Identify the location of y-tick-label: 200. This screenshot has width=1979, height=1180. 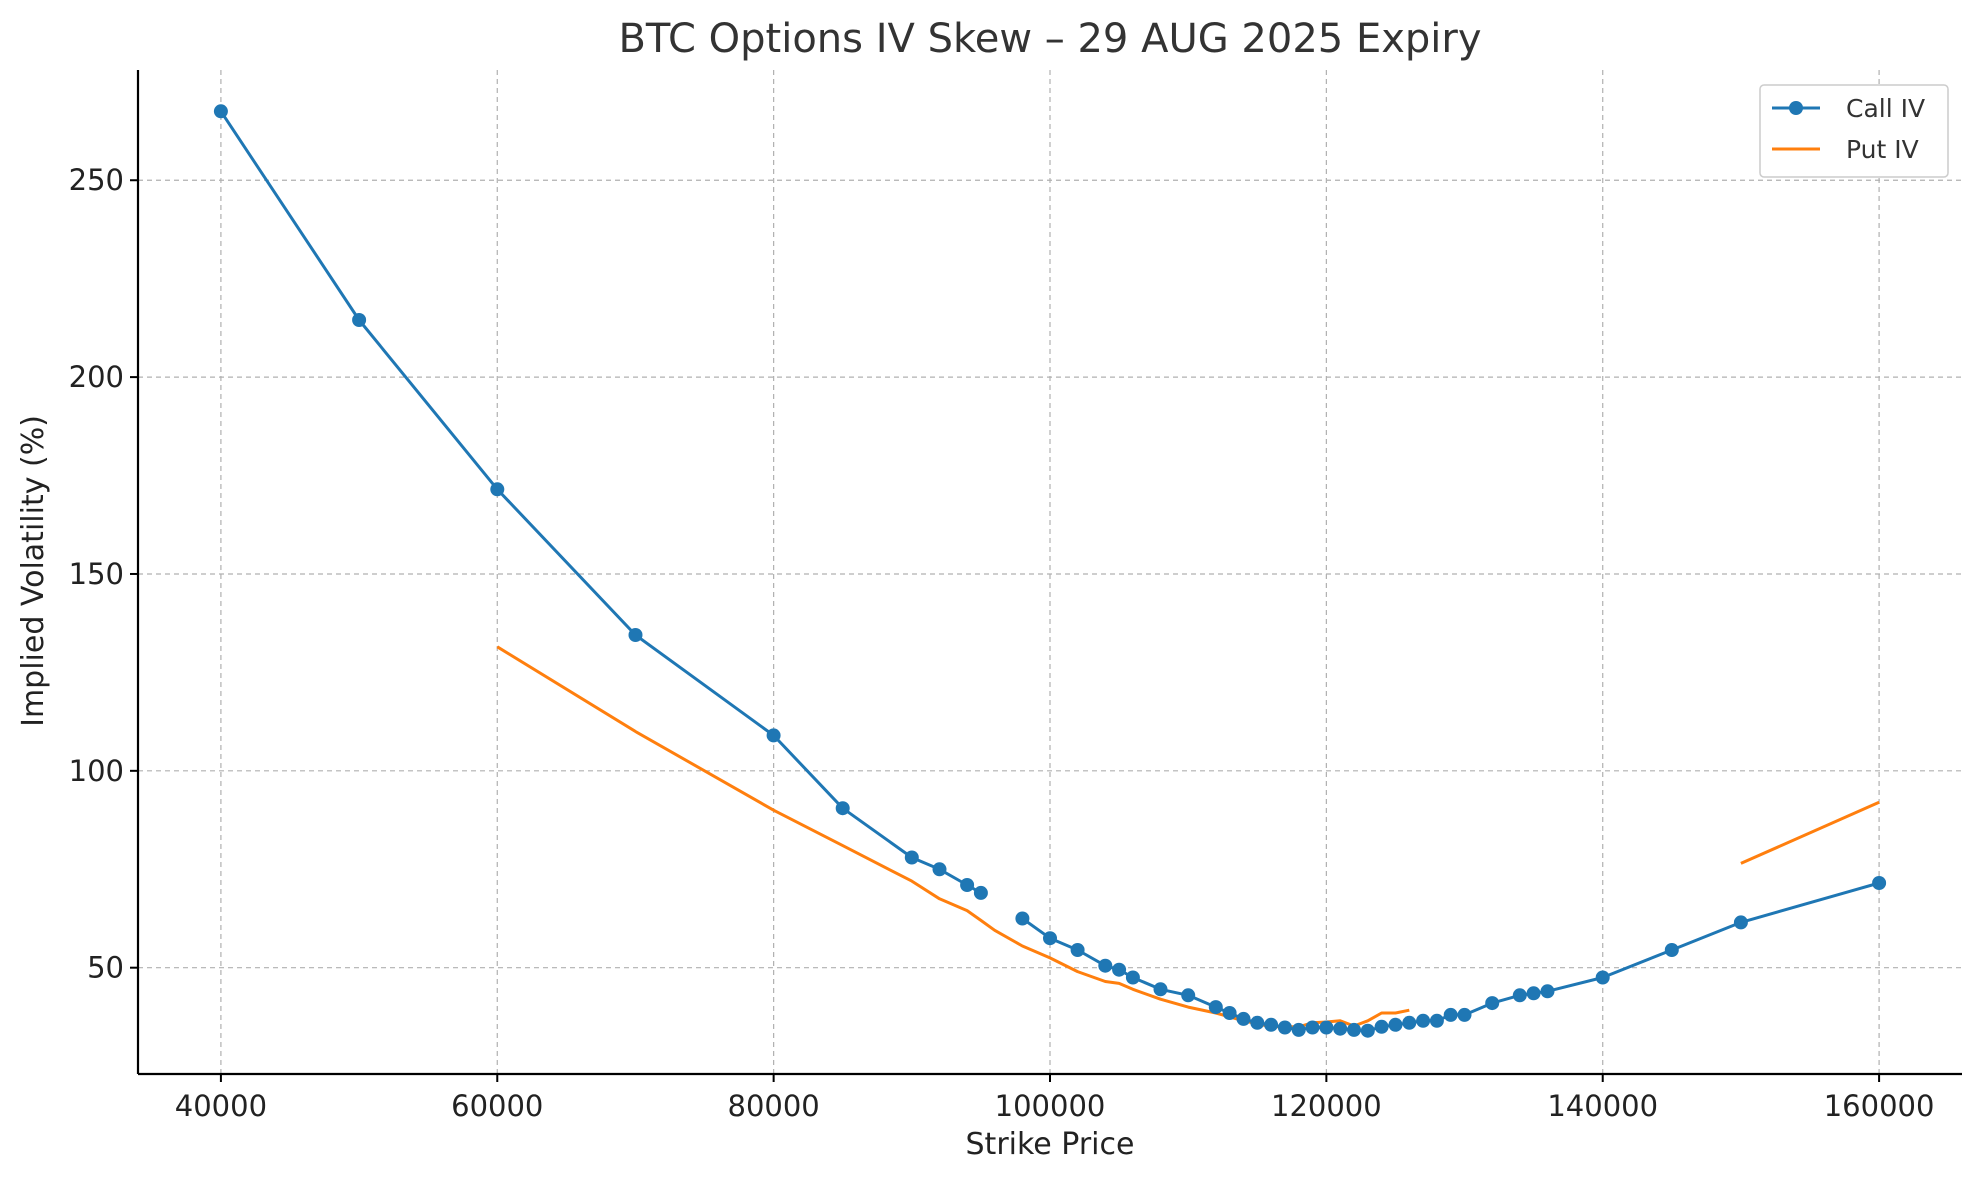
(96, 377).